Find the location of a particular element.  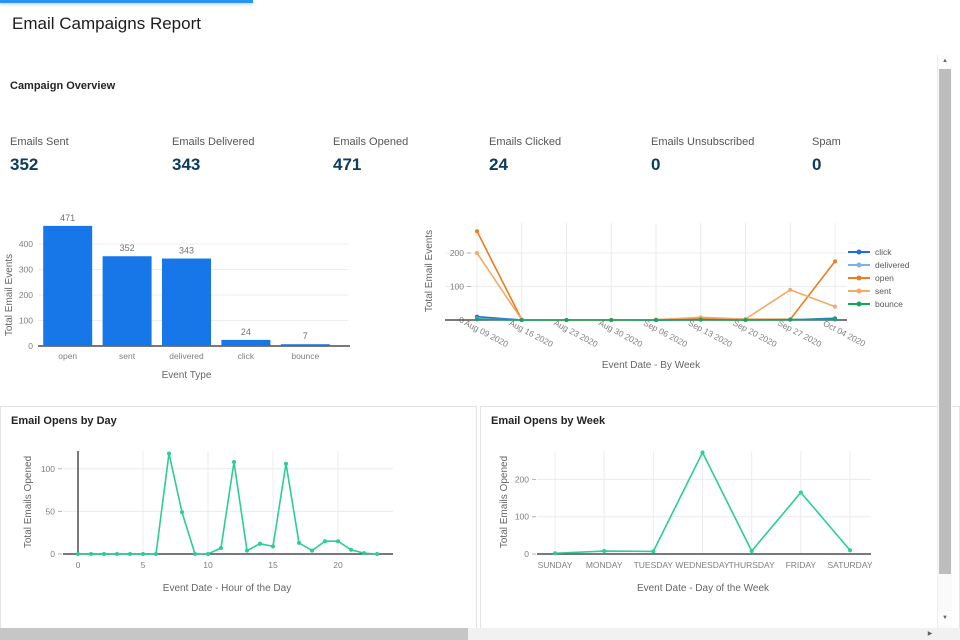

svg-text: 471 is located at coordinates (67, 218).